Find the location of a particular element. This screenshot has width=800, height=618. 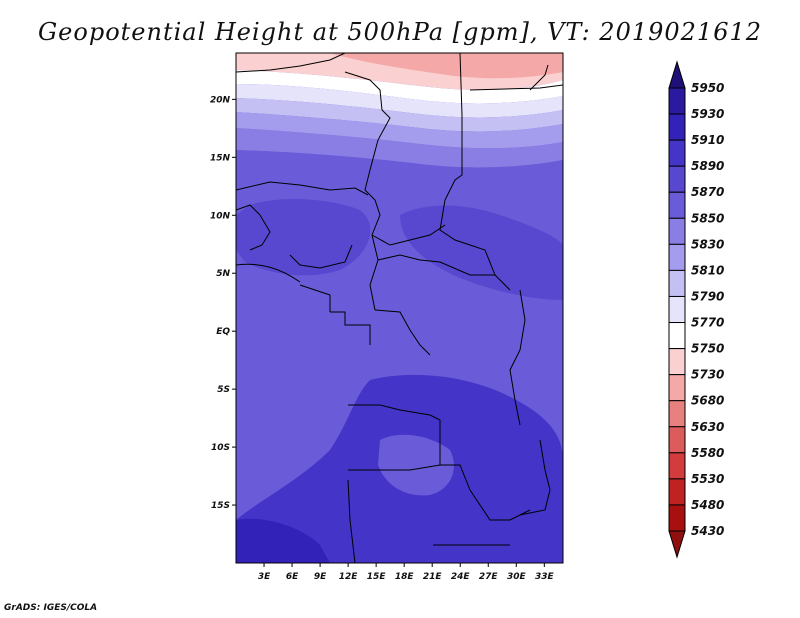

colorbar-label: 5830 is located at coordinates (707, 244).